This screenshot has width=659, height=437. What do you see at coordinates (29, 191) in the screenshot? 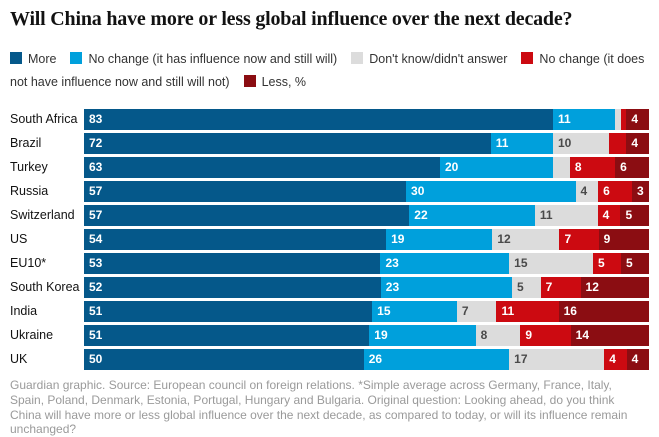
I see `country-label: Russia` at bounding box center [29, 191].